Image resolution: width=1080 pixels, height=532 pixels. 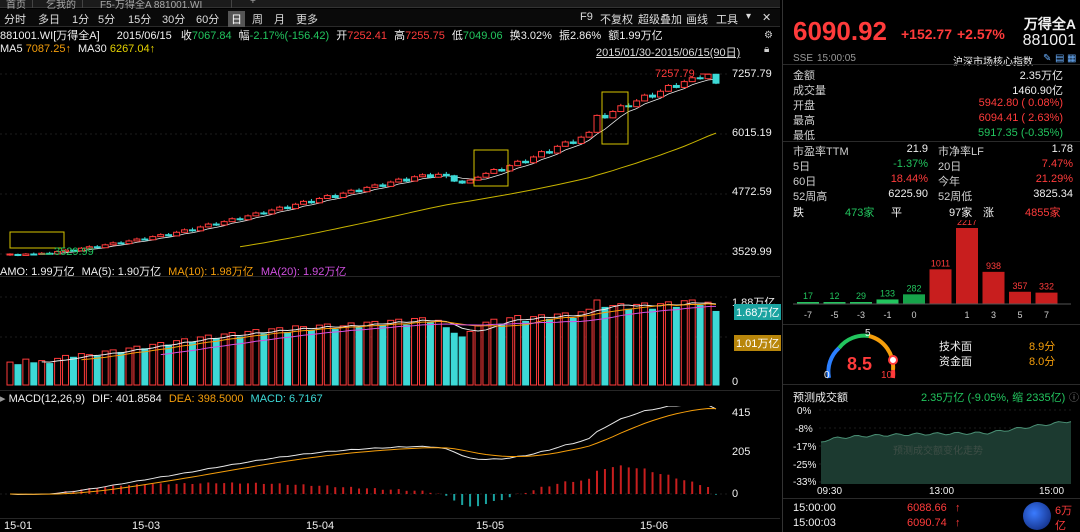 What do you see at coordinates (1042, 347) in the screenshot?
I see `tech-score: 8.9分` at bounding box center [1042, 347].